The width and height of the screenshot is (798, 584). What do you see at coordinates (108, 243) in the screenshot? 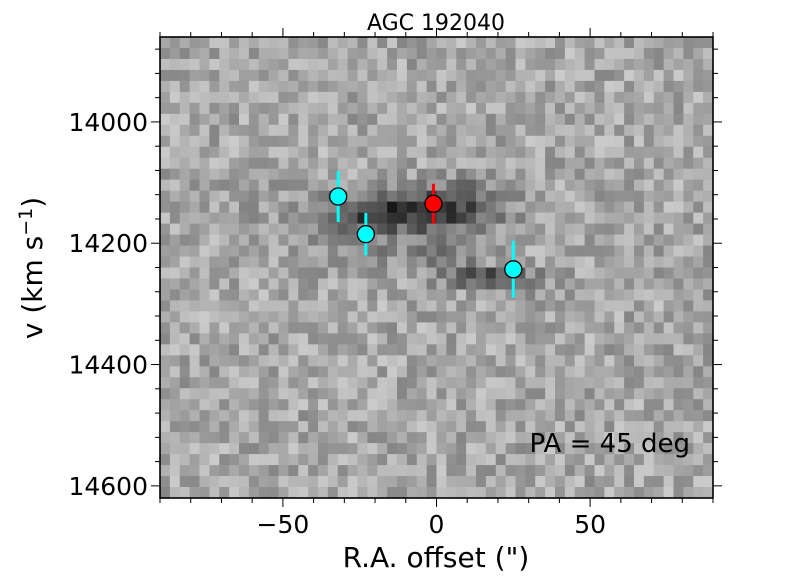
I see `y-tick-label: 14200` at bounding box center [108, 243].